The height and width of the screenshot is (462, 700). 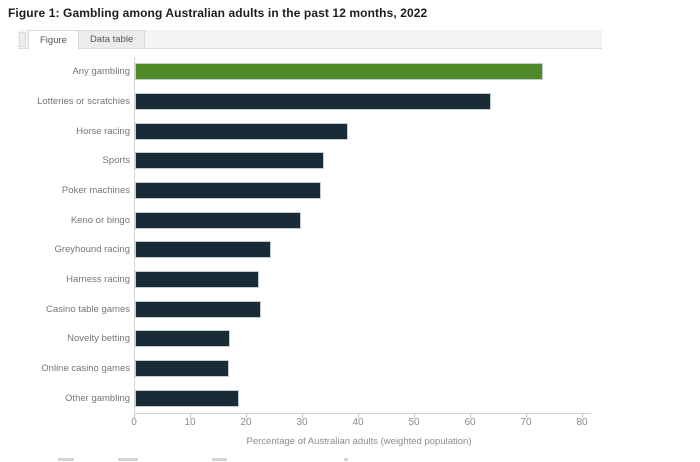 I want to click on bar-row: Any gambling, so click(x=310, y=72).